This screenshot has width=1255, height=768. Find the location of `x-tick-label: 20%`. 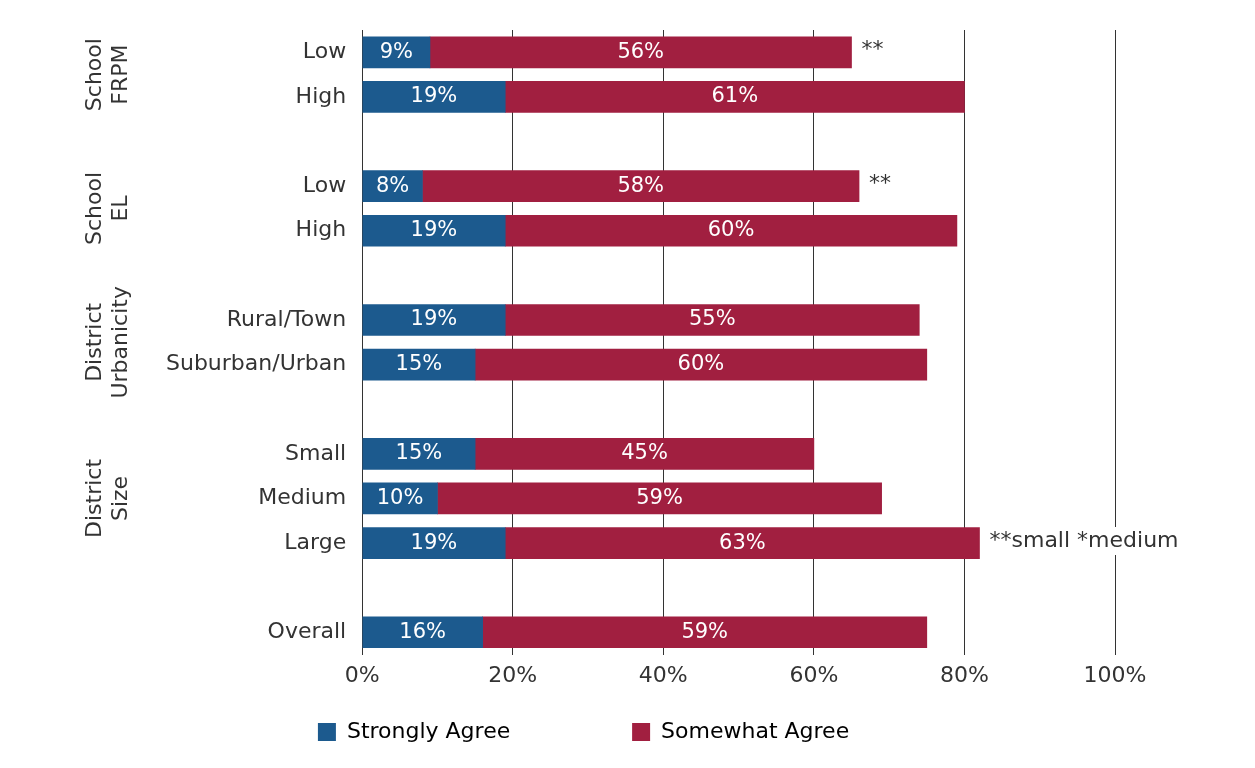

x-tick-label: 20% is located at coordinates (513, 674).